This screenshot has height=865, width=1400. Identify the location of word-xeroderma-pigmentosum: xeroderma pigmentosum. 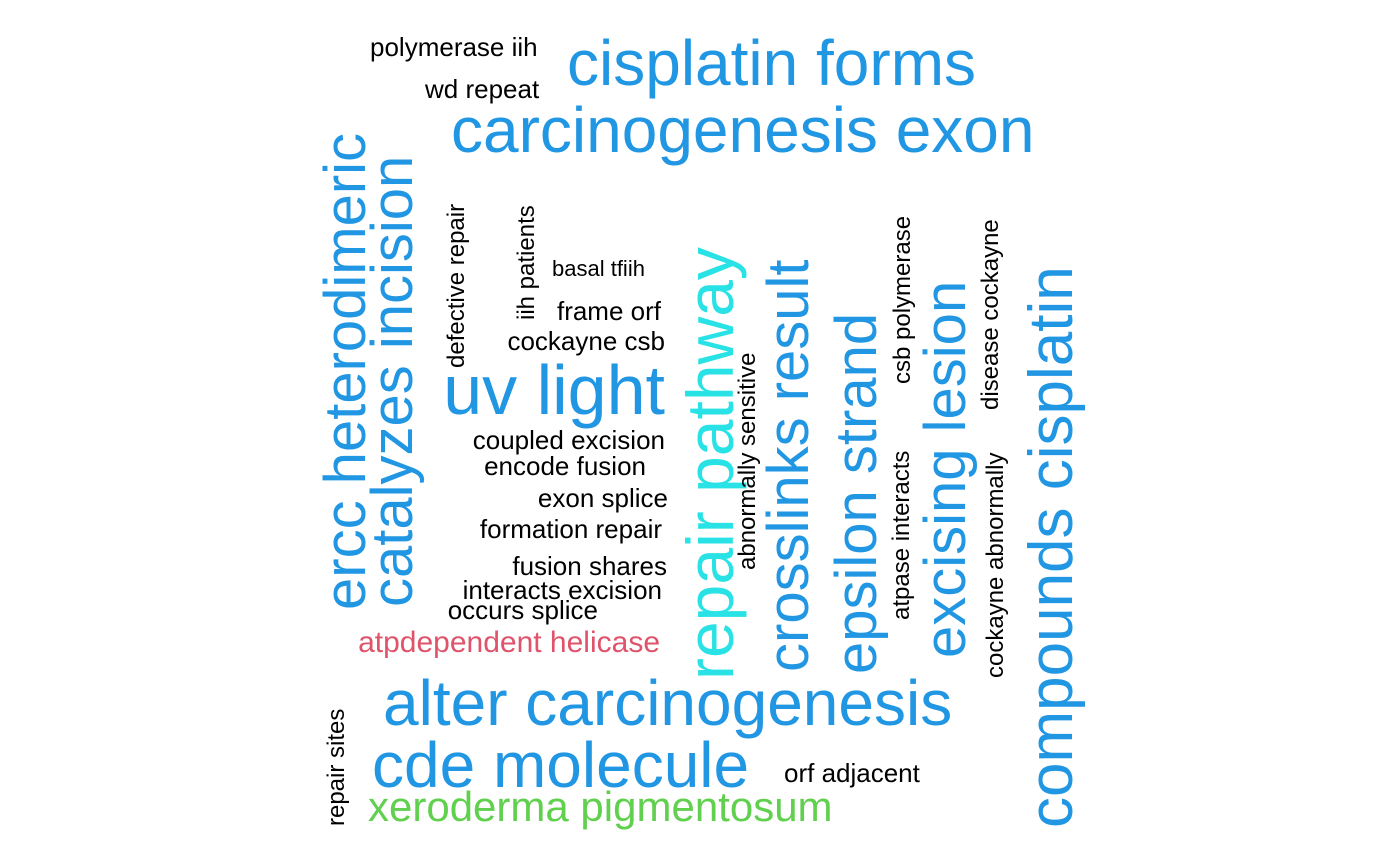
(600, 806).